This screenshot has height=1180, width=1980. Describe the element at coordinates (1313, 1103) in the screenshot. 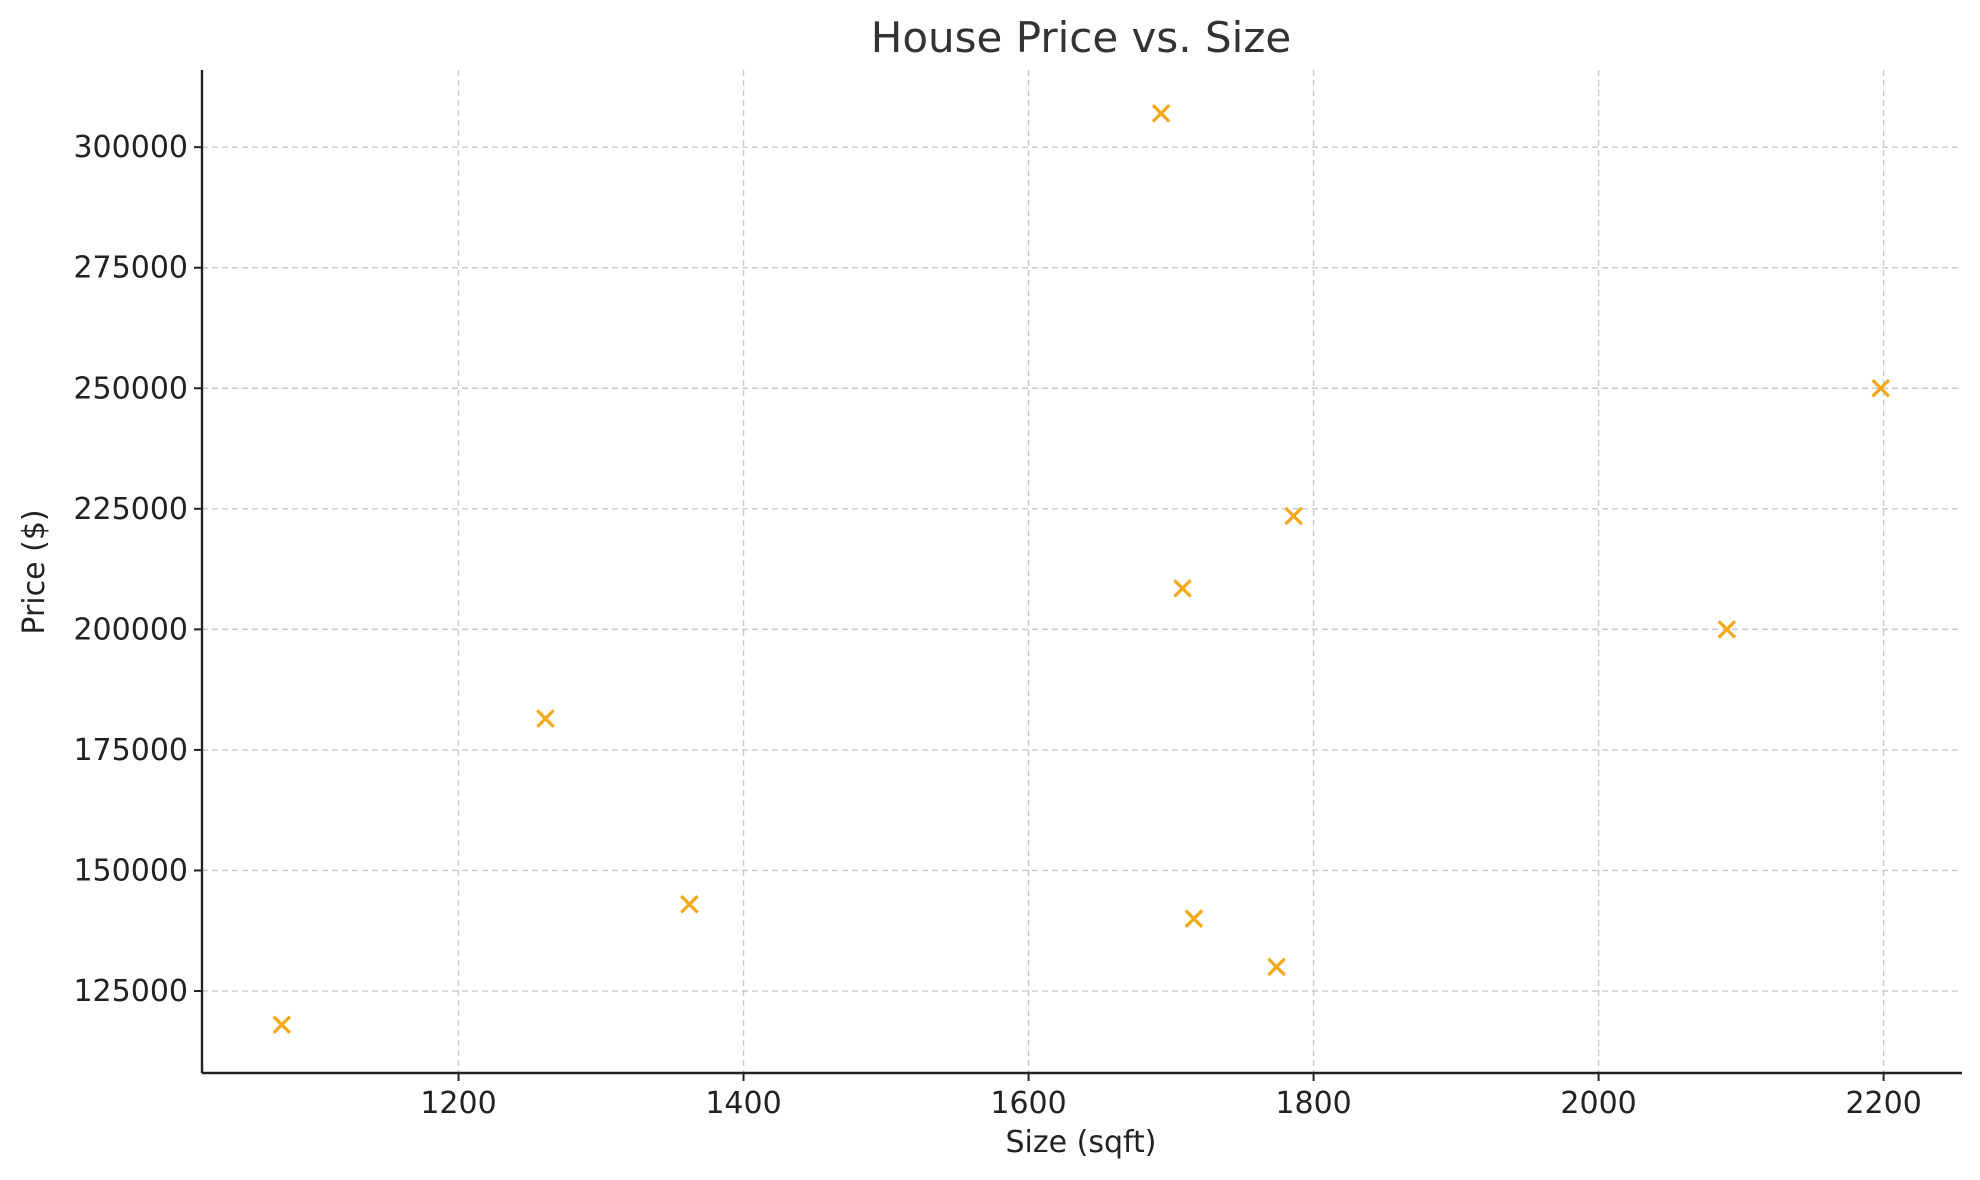

I see `x-tick-label: 1800` at that location.